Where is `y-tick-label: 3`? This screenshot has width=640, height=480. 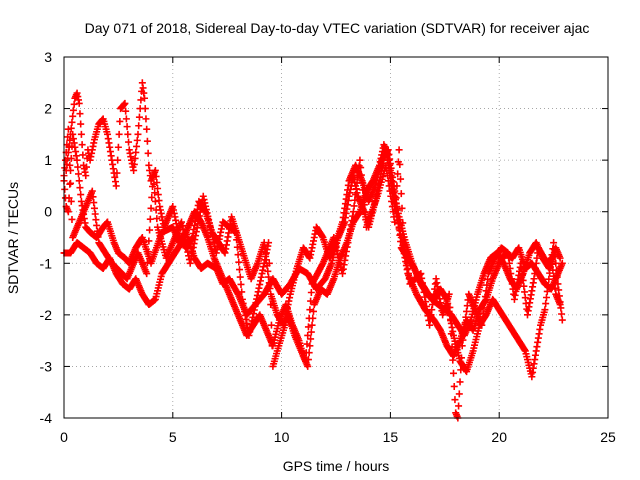
y-tick-label: 3 is located at coordinates (48, 57).